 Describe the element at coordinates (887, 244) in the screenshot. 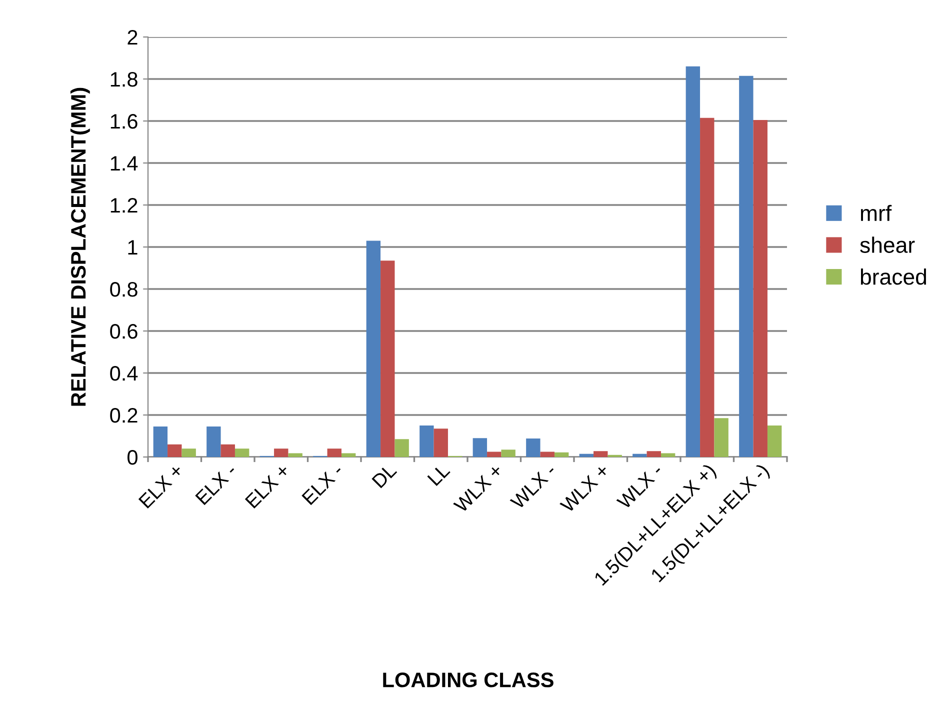

I see `legend-label: shear` at that location.